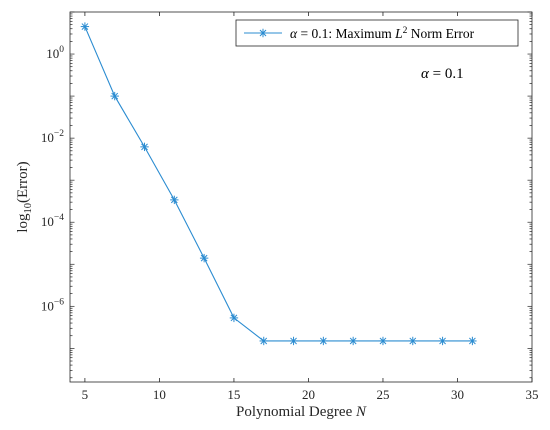  Describe the element at coordinates (405, 31) in the screenshot. I see `legend-superscript: 2` at that location.